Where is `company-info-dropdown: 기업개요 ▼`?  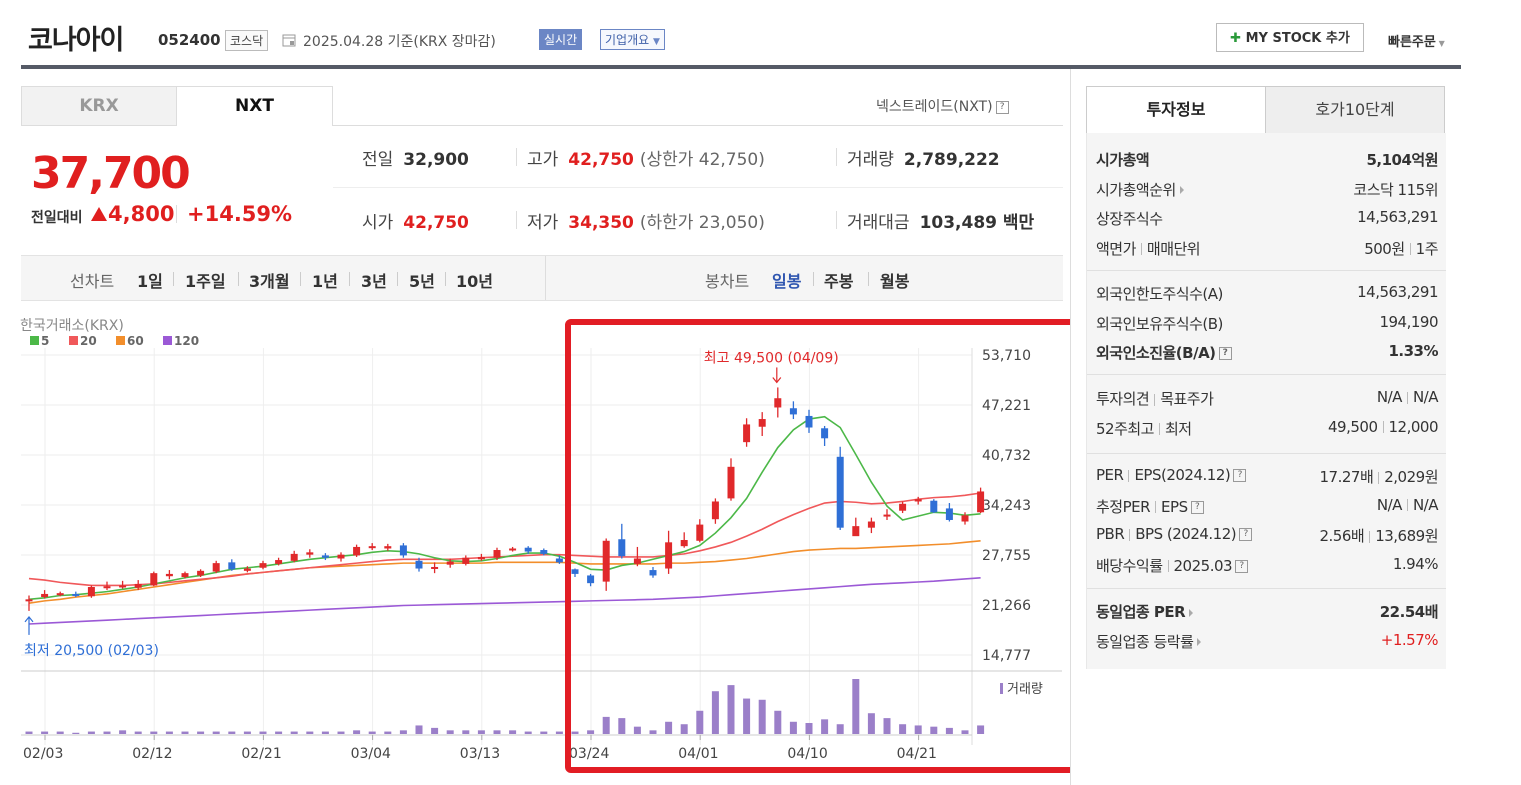
company-info-dropdown: 기업개요 ▼ is located at coordinates (632, 39).